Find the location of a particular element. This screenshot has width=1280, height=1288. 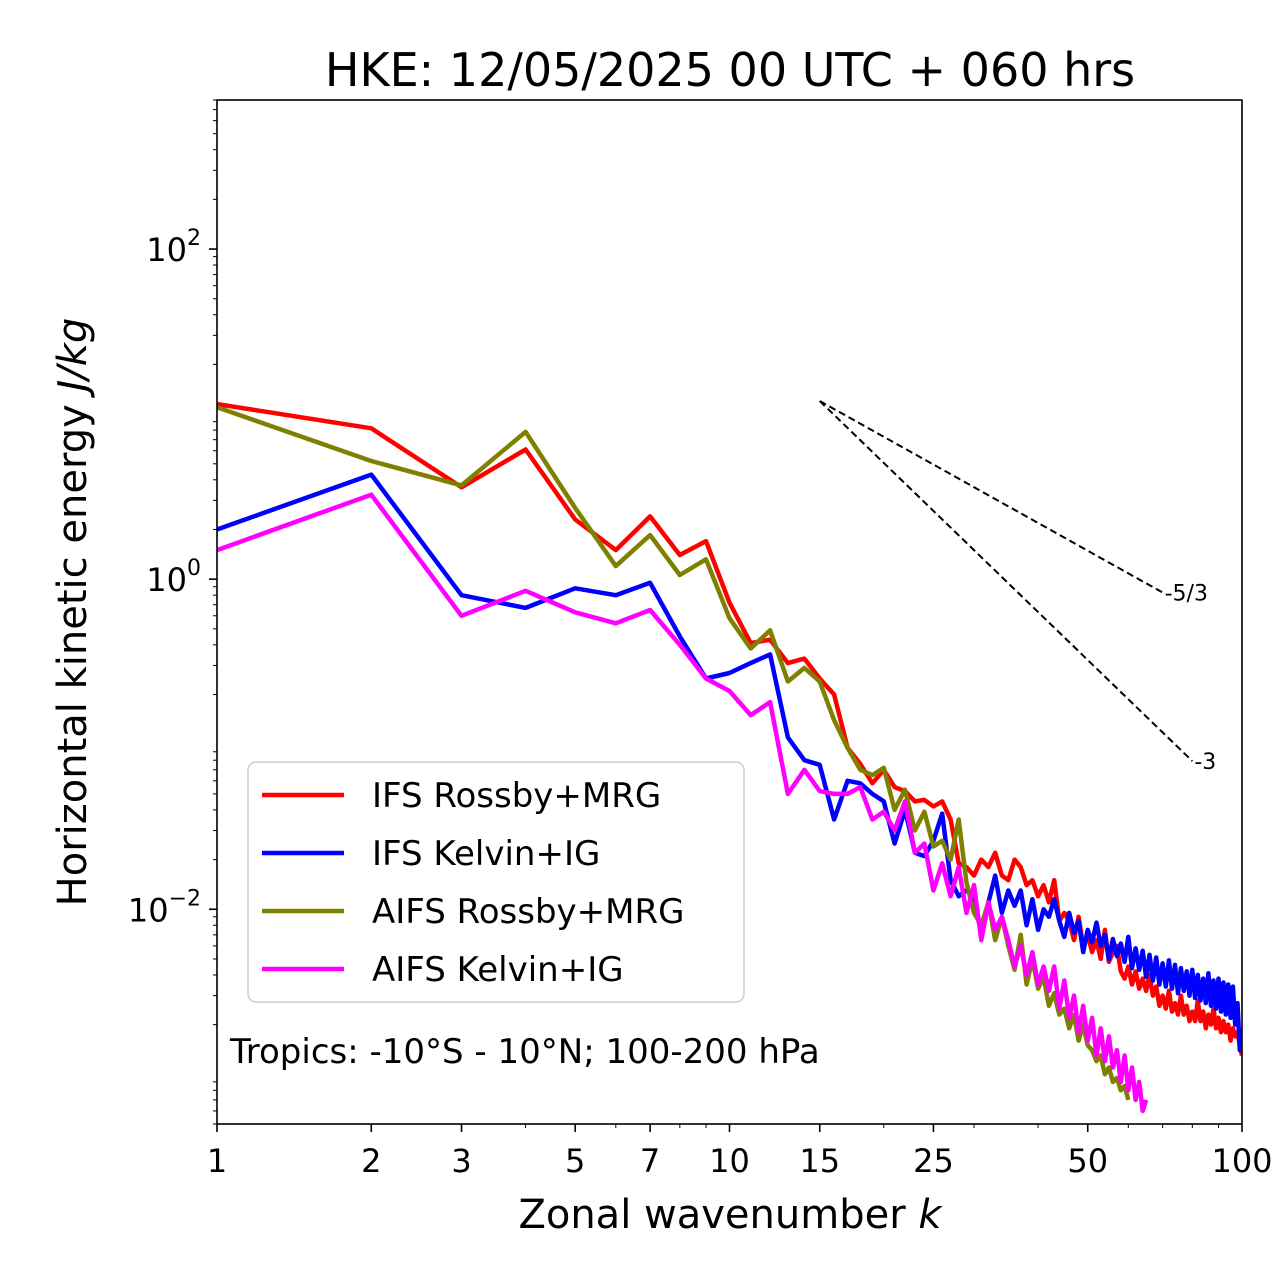

reference-slope-labels: -5/3 -3 is located at coordinates (1191, 679).